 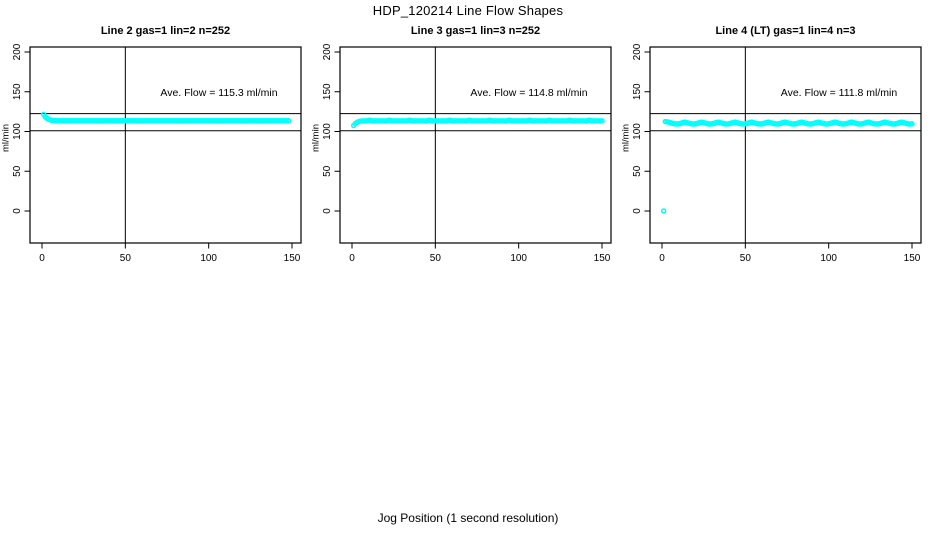 What do you see at coordinates (165, 31) in the screenshot?
I see `panel-title: Line 2 gas=1 lin=2 n=252` at bounding box center [165, 31].